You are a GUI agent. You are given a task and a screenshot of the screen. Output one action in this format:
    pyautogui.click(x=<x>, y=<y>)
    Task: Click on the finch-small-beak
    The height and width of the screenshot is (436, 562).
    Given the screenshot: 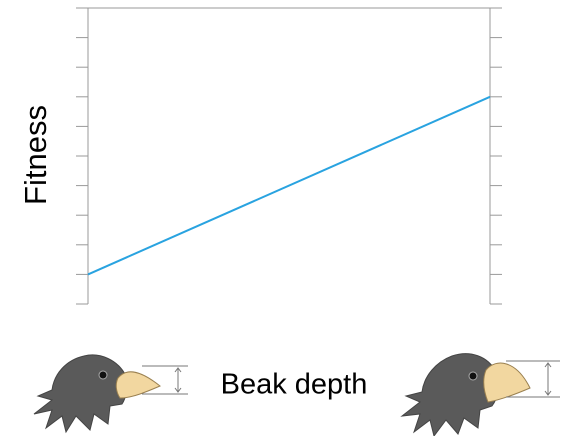 What is the action you would take?
    pyautogui.click(x=110, y=394)
    